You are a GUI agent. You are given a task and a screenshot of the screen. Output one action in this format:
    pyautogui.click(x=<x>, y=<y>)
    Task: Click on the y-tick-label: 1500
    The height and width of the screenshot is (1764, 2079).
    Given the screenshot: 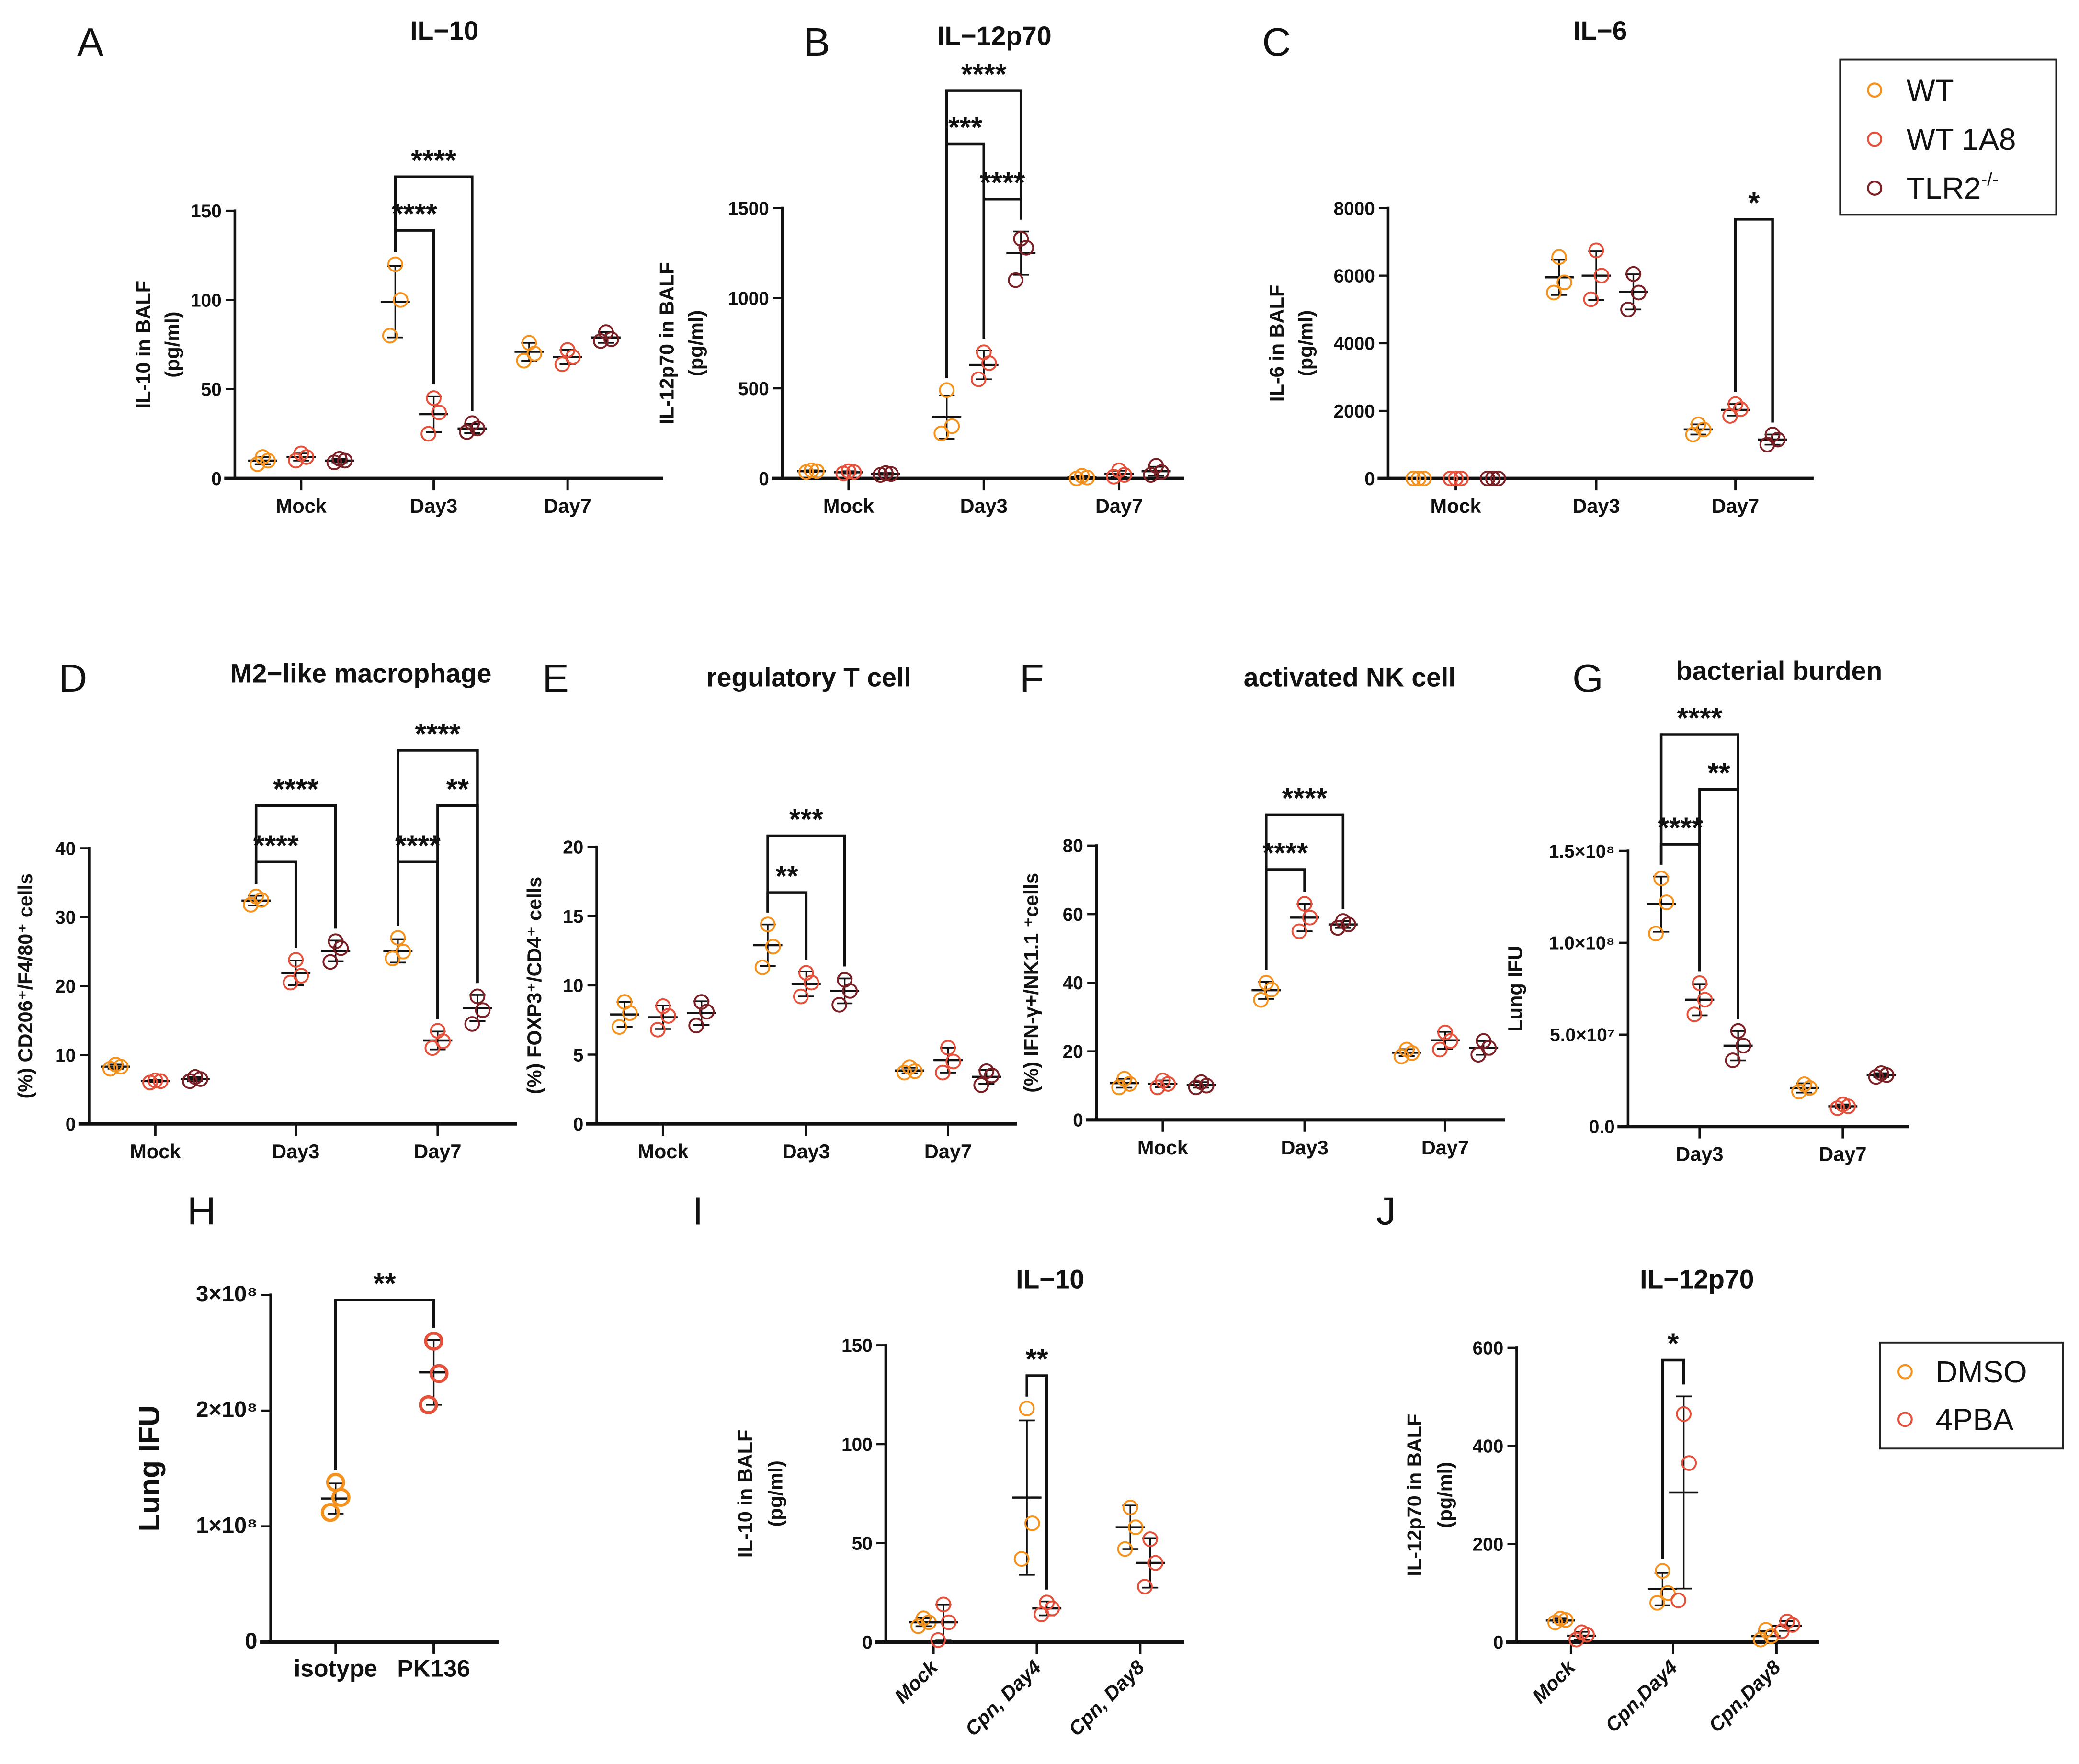 What is the action you would take?
    pyautogui.click(x=748, y=208)
    